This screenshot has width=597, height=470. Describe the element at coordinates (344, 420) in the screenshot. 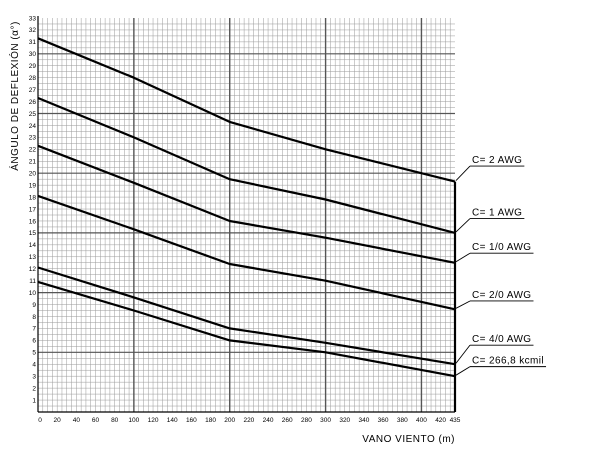

I see `x-tick-label: 320` at that location.